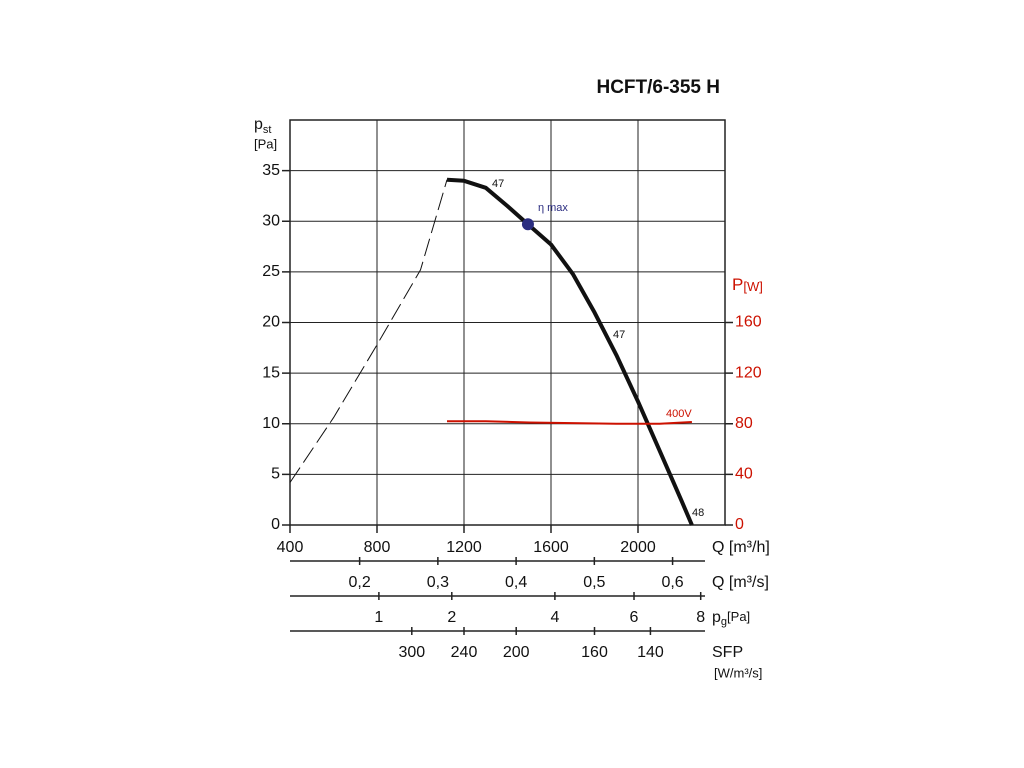 The image size is (1024, 768). I want to click on y2-tick-label: 160, so click(748, 322).